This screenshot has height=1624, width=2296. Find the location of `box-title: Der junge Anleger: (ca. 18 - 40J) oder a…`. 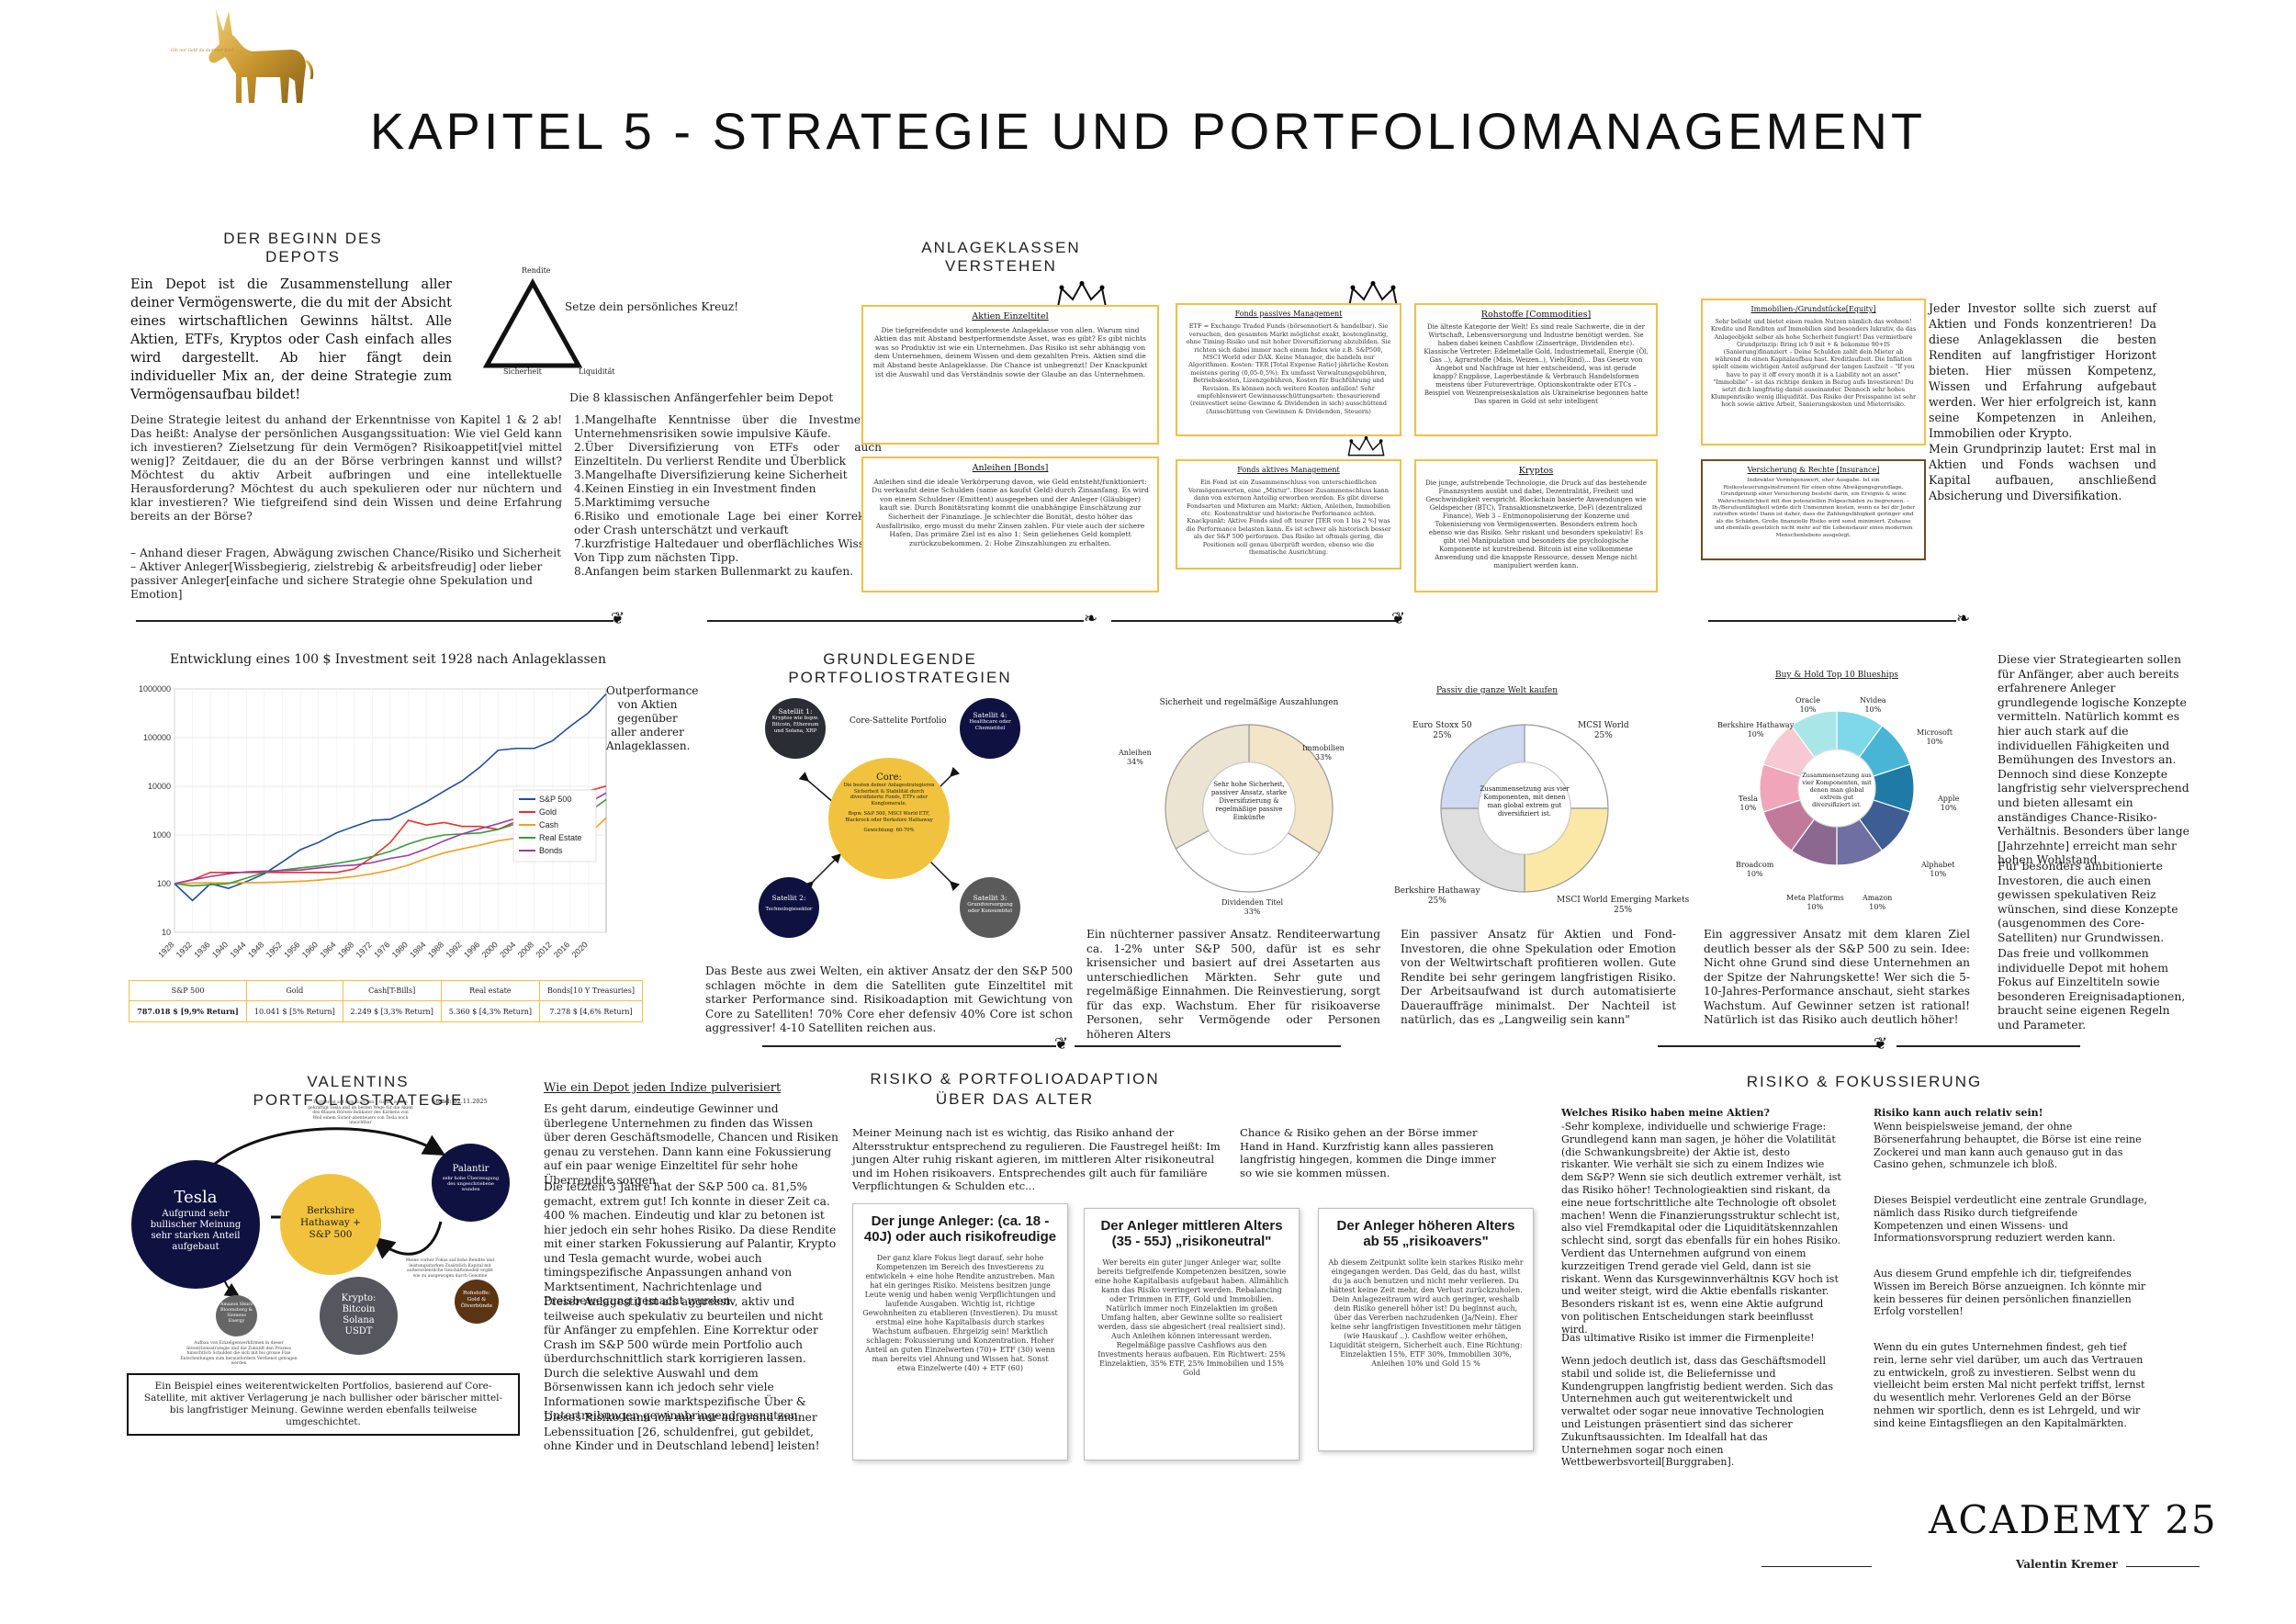

box-title: Der junge Anleger: (ca. 18 - 40J) oder a… is located at coordinates (960, 1229).